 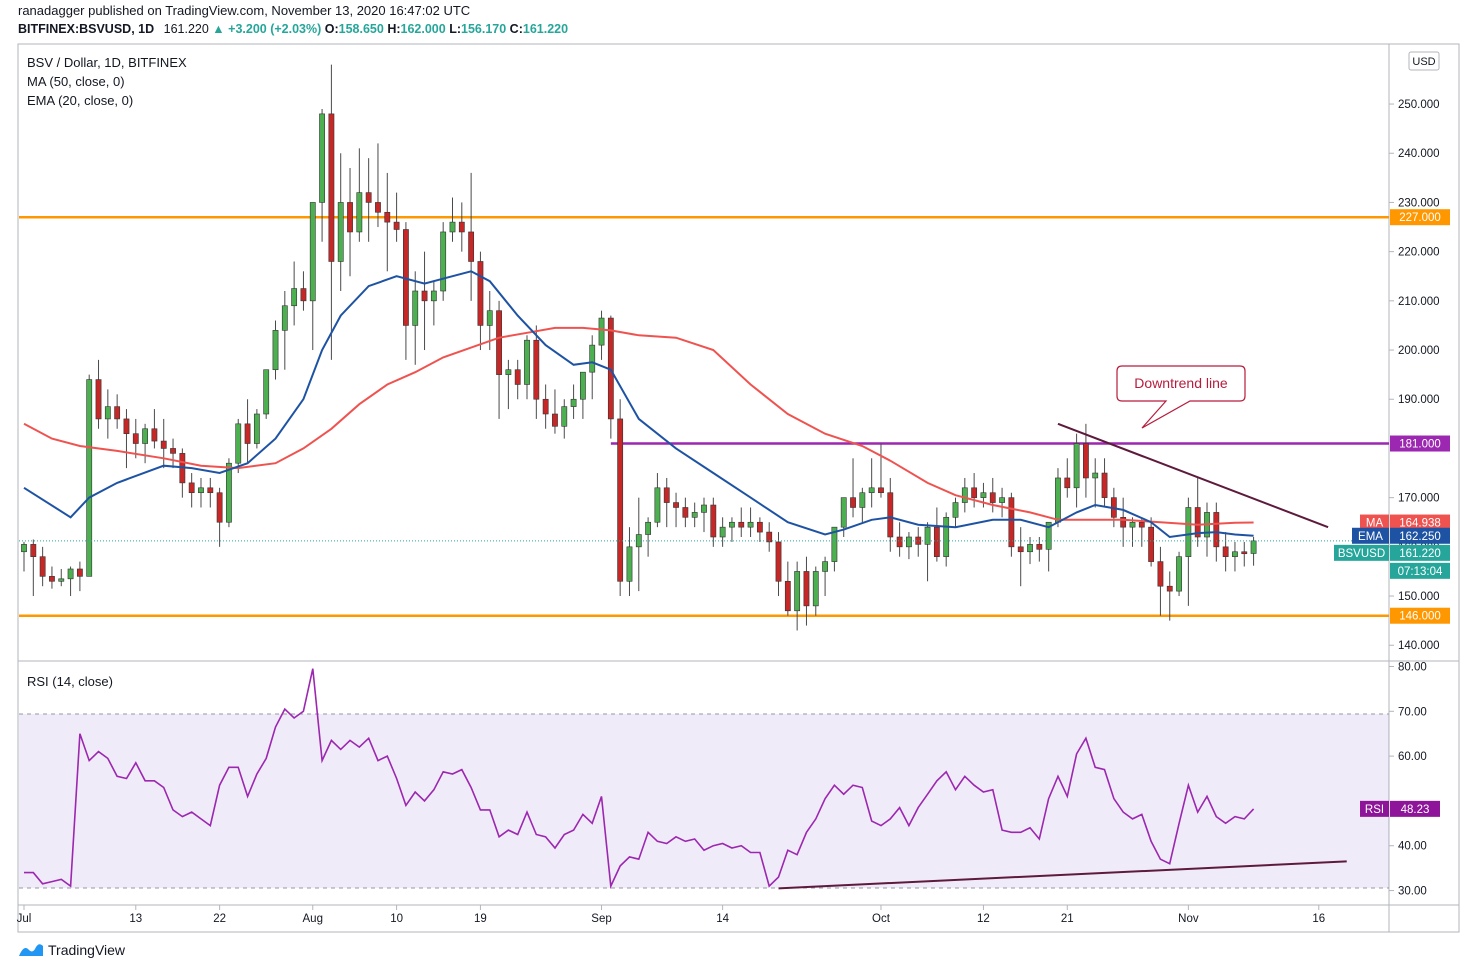 What do you see at coordinates (455, 29) in the screenshot?
I see `low-label: L:` at bounding box center [455, 29].